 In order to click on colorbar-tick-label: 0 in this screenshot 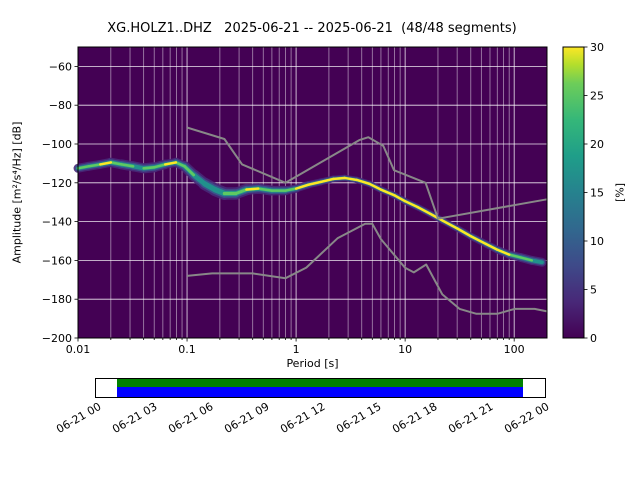, I will do `click(593, 338)`.